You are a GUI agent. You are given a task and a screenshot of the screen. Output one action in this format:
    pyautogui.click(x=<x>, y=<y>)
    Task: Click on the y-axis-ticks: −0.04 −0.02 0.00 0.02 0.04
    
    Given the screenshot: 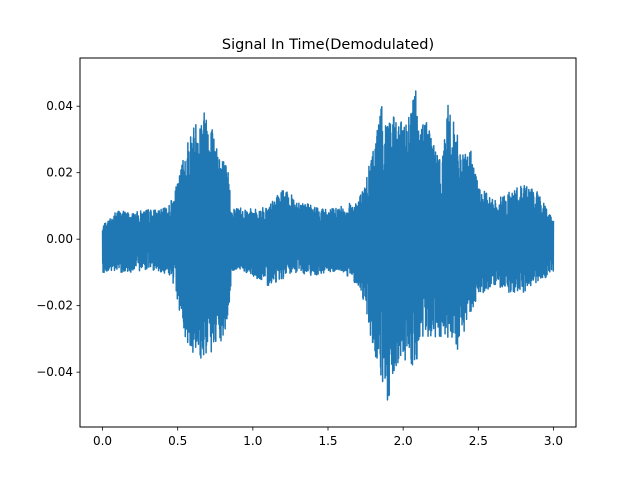 What is the action you would take?
    pyautogui.click(x=58, y=239)
    